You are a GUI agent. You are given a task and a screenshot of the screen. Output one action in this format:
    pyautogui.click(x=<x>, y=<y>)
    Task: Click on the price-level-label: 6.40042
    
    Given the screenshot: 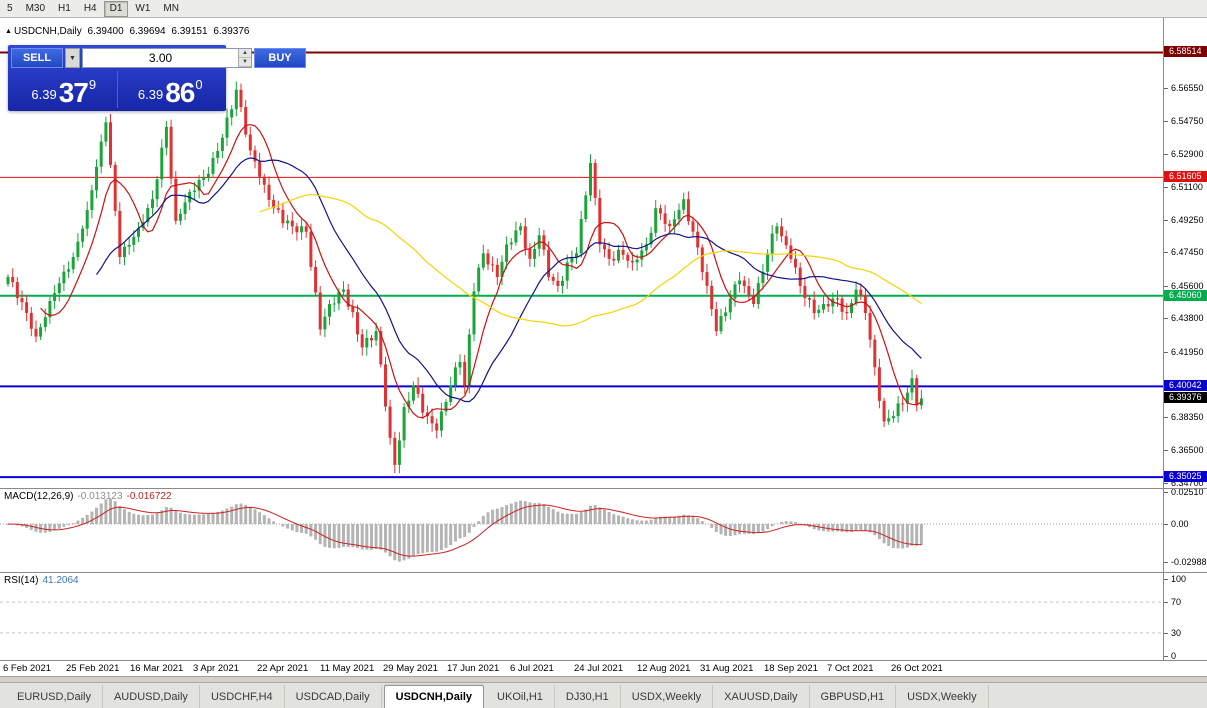 What is the action you would take?
    pyautogui.click(x=1185, y=385)
    